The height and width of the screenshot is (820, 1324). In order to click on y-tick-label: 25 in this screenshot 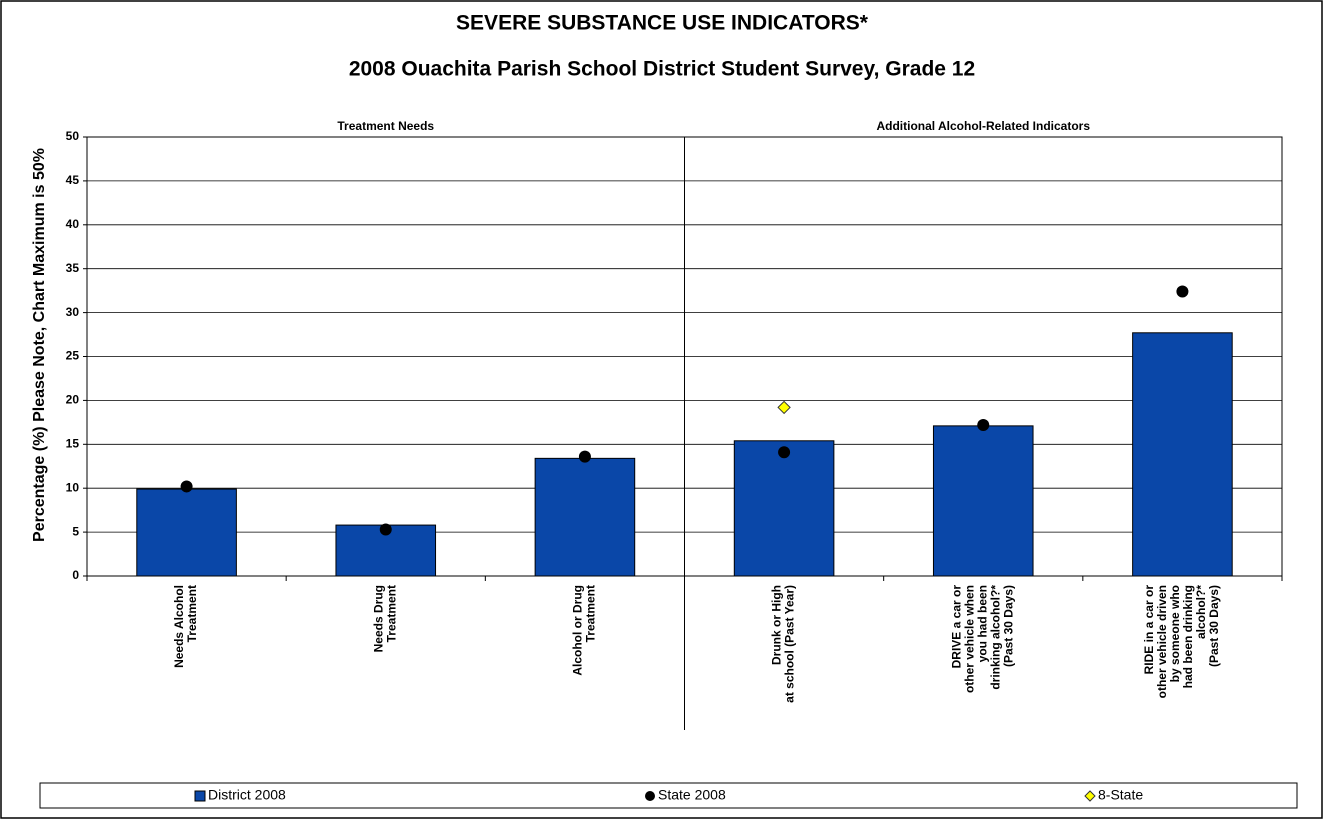, I will do `click(73, 356)`.